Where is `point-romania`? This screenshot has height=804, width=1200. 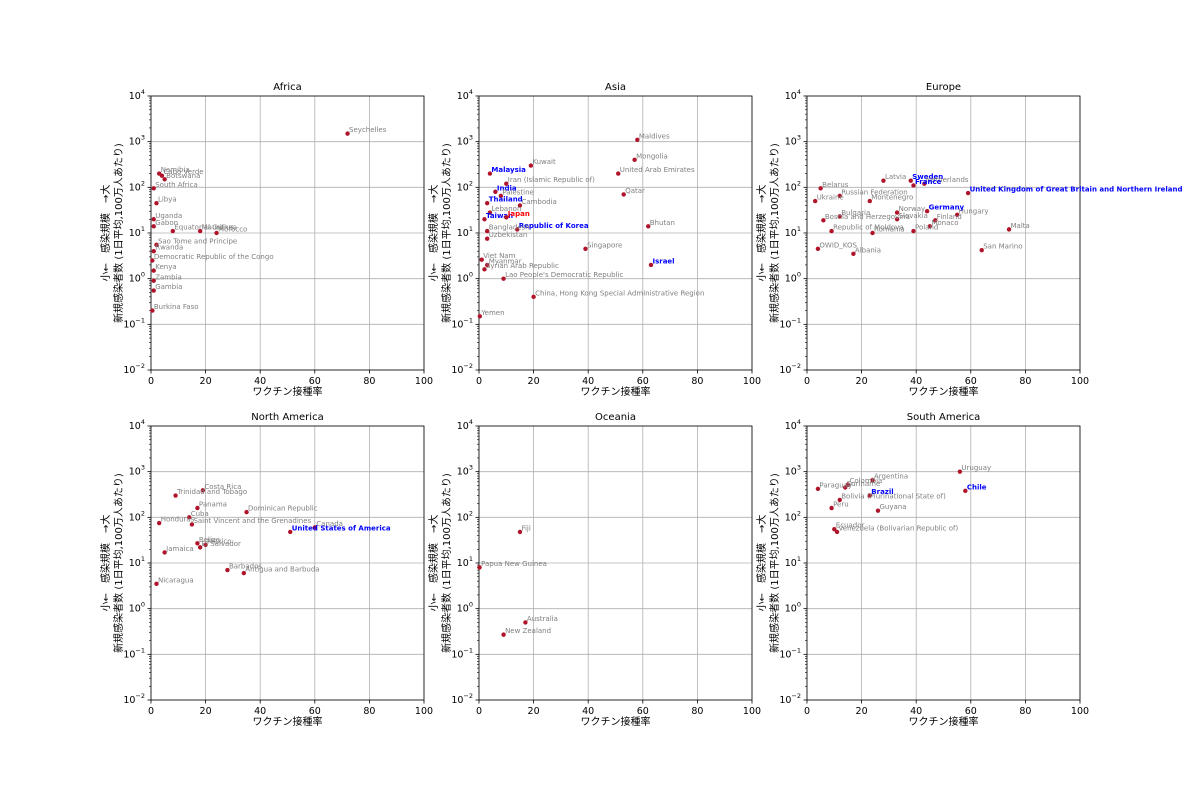
point-romania is located at coordinates (872, 233).